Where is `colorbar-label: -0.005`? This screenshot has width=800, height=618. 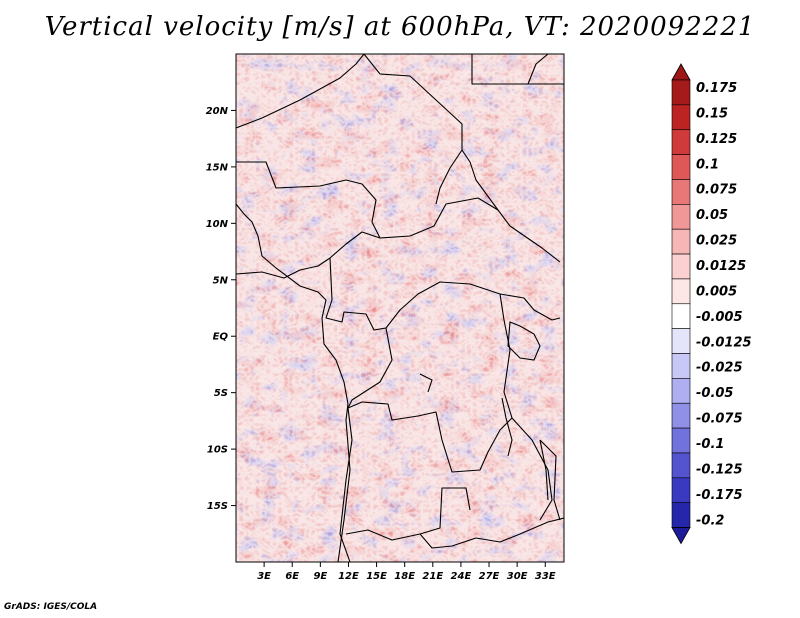
colorbar-label: -0.005 is located at coordinates (719, 317).